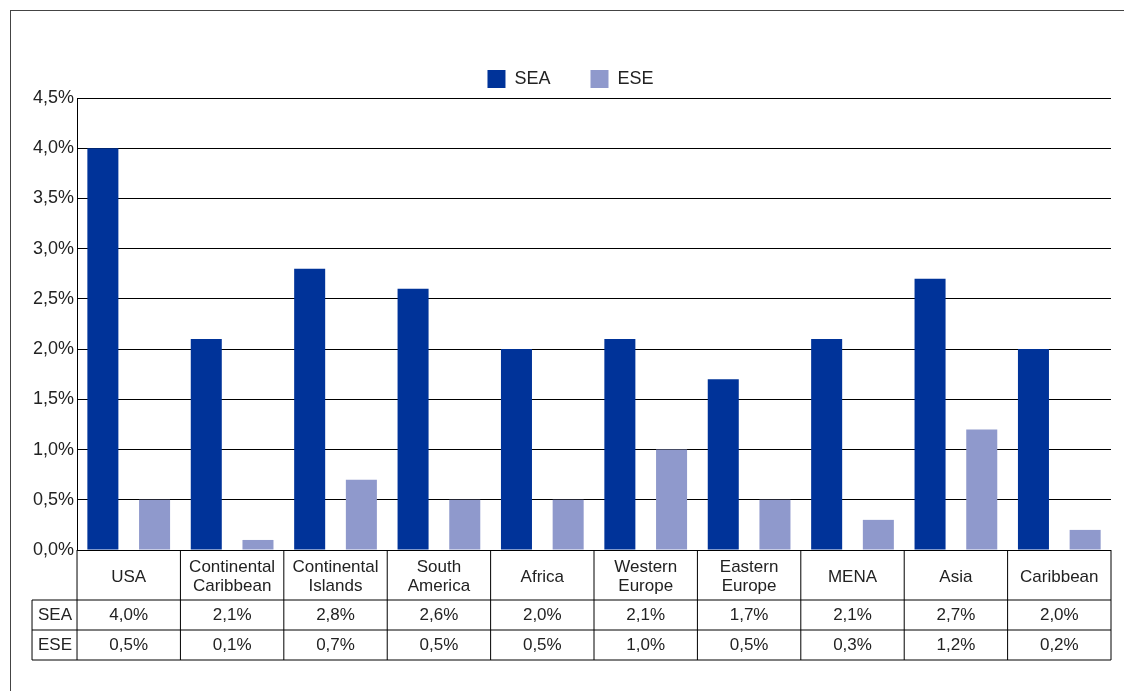 This screenshot has width=1125, height=692. Describe the element at coordinates (54, 147) in the screenshot. I see `y-tick-label: 4,0%` at that location.